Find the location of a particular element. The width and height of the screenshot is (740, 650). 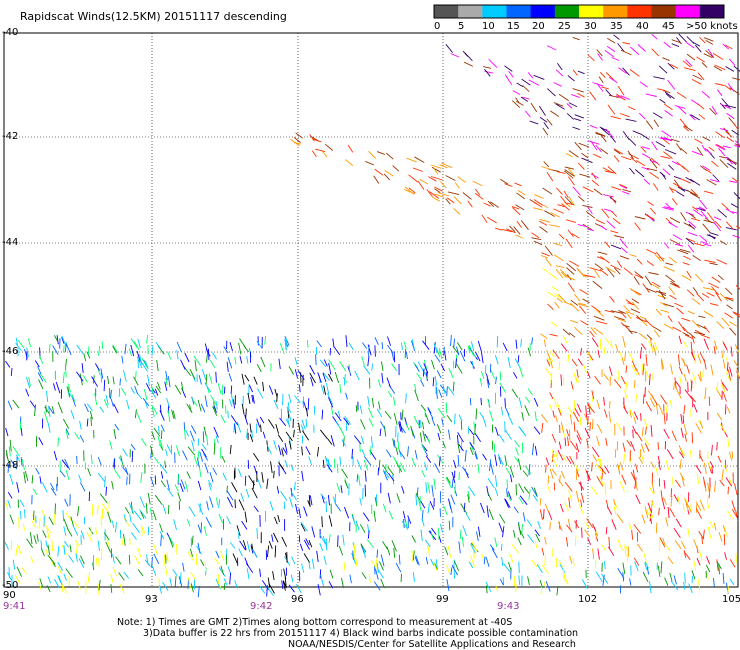

lon-label-99: 99 is located at coordinates (442, 599).